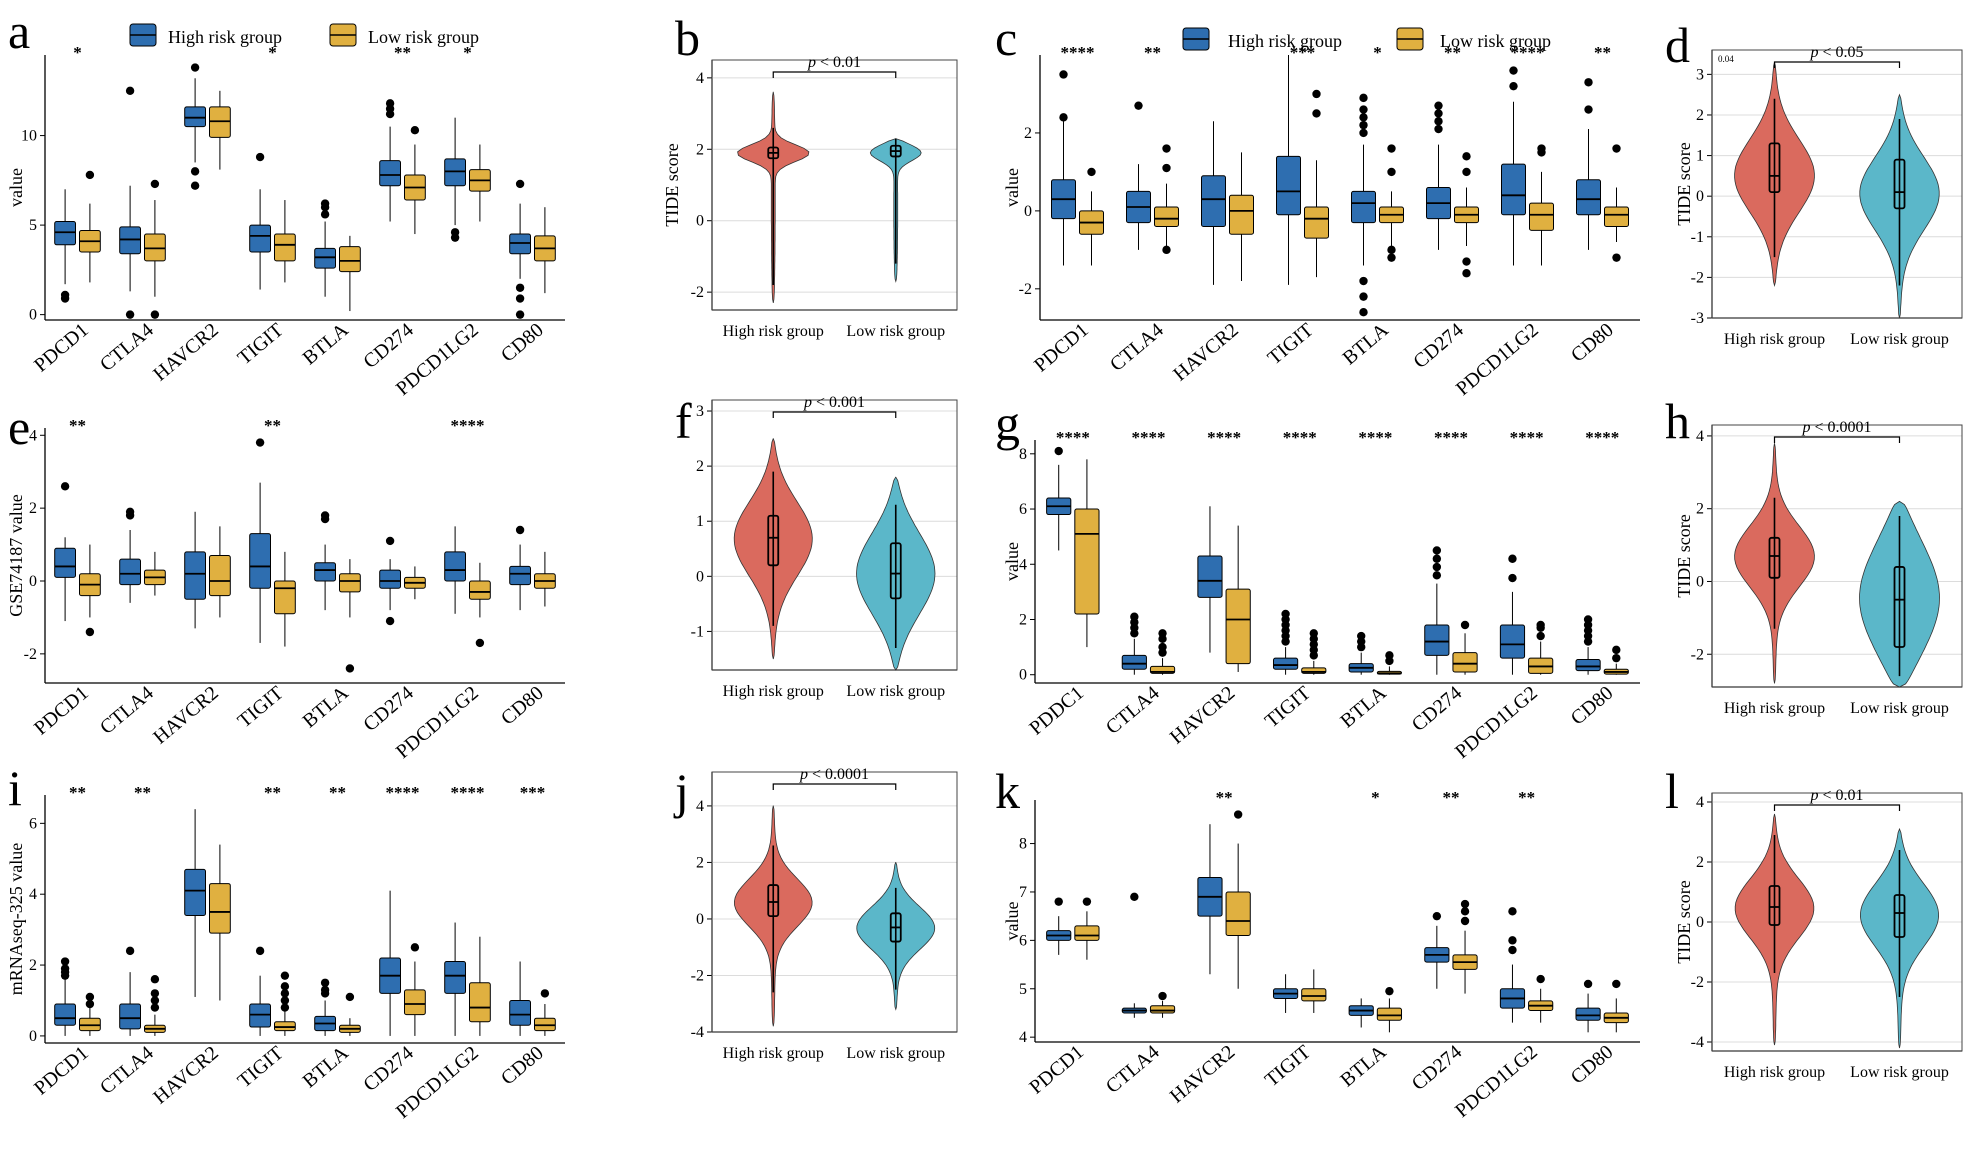 This screenshot has height=1151, width=1972. Describe the element at coordinates (1836, 427) in the screenshot. I see `pvalue-label: p < 0.0001` at that location.